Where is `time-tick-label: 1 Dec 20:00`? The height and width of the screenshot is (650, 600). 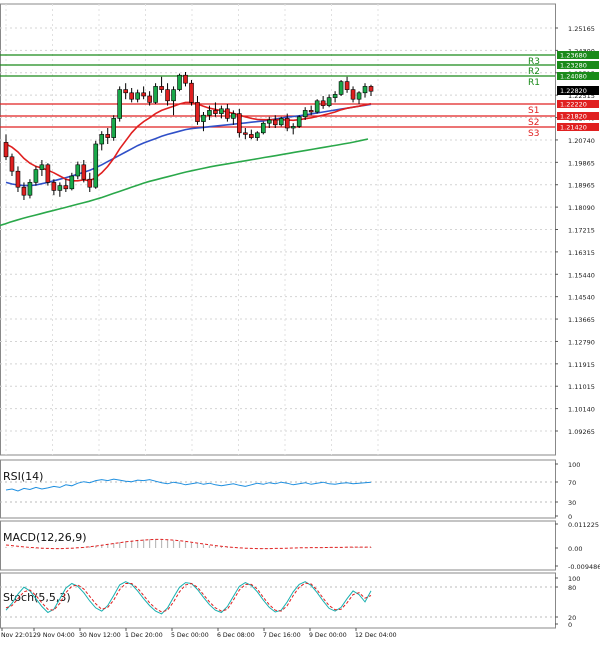
time-tick-label: 1 Dec 20:00 is located at coordinates (144, 635).